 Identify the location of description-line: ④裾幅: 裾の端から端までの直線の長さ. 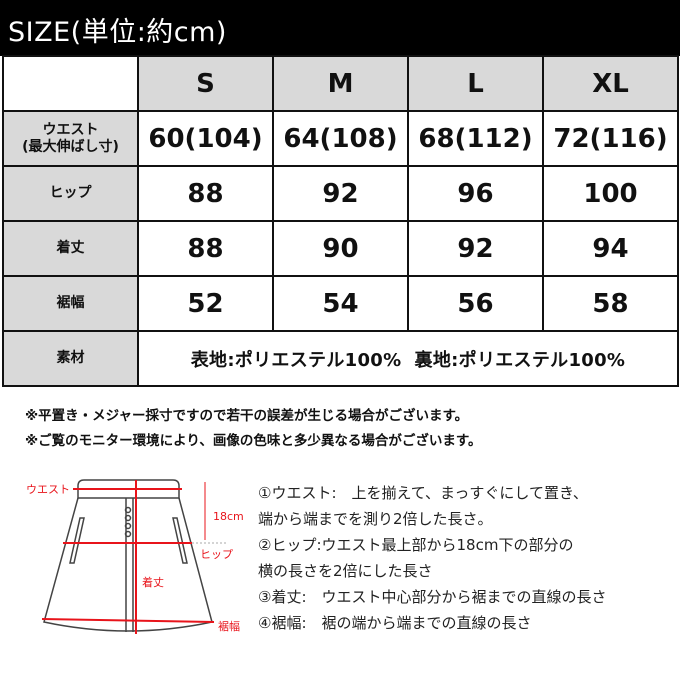
(395, 623).